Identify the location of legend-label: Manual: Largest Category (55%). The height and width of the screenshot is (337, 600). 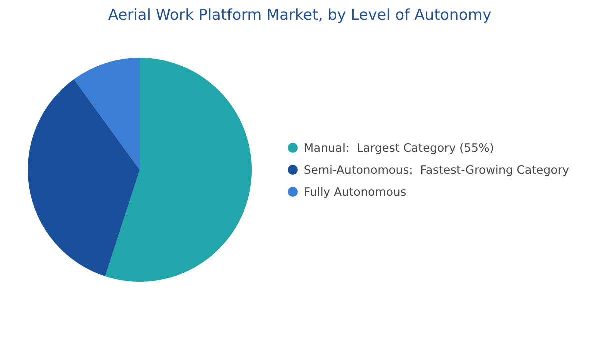
(399, 148).